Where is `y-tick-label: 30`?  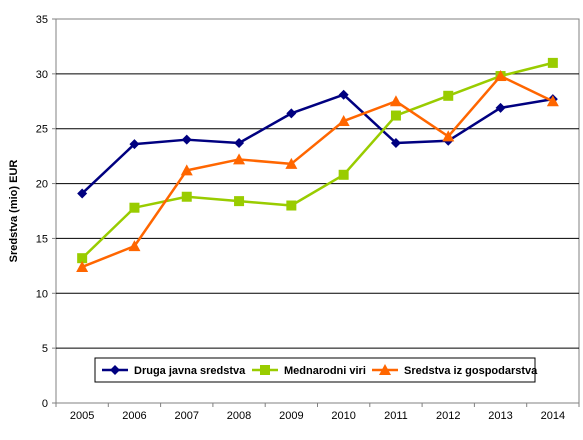
y-tick-label: 30 is located at coordinates (42, 75).